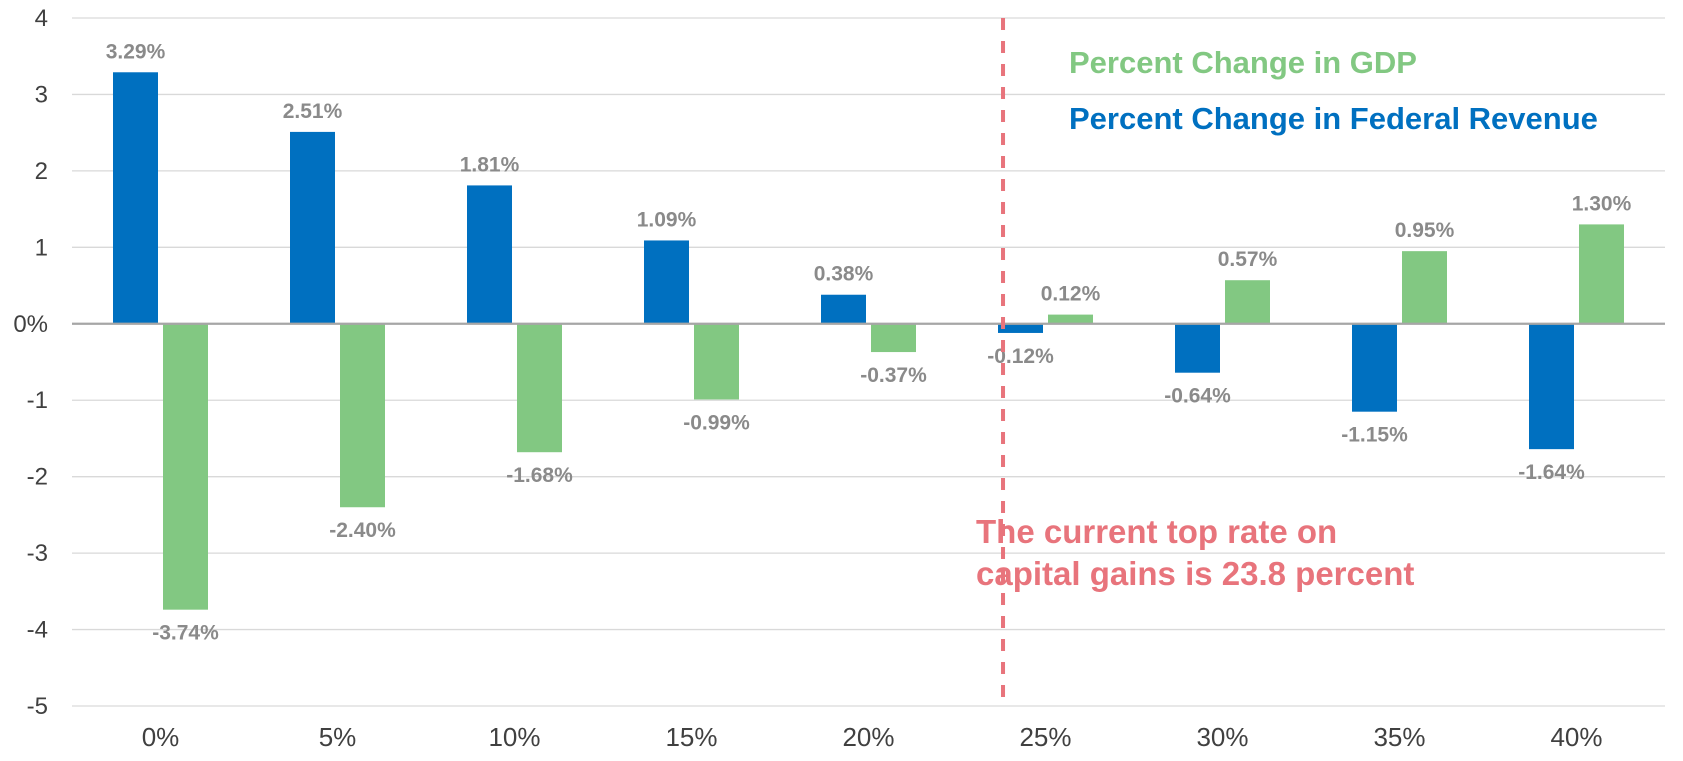 The image size is (1683, 761). I want to click on bar-federal-revenue-35pct, so click(1374, 367).